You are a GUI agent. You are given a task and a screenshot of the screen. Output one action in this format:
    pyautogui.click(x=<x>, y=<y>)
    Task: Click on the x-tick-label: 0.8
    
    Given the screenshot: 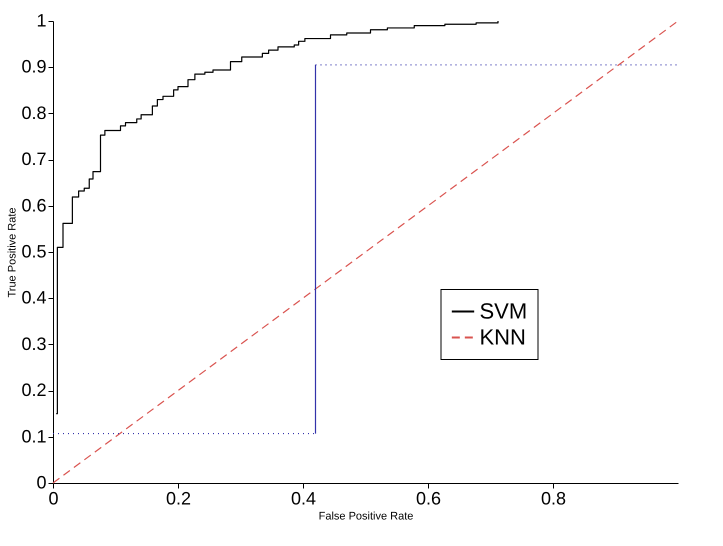 What is the action you would take?
    pyautogui.click(x=553, y=498)
    